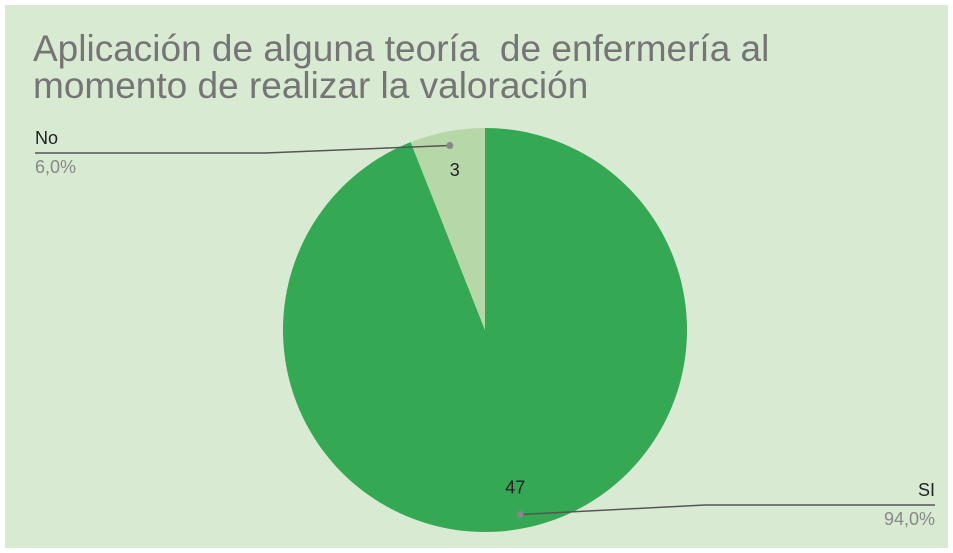  Describe the element at coordinates (55, 167) in the screenshot. I see `percentage-label: 6,0%` at that location.